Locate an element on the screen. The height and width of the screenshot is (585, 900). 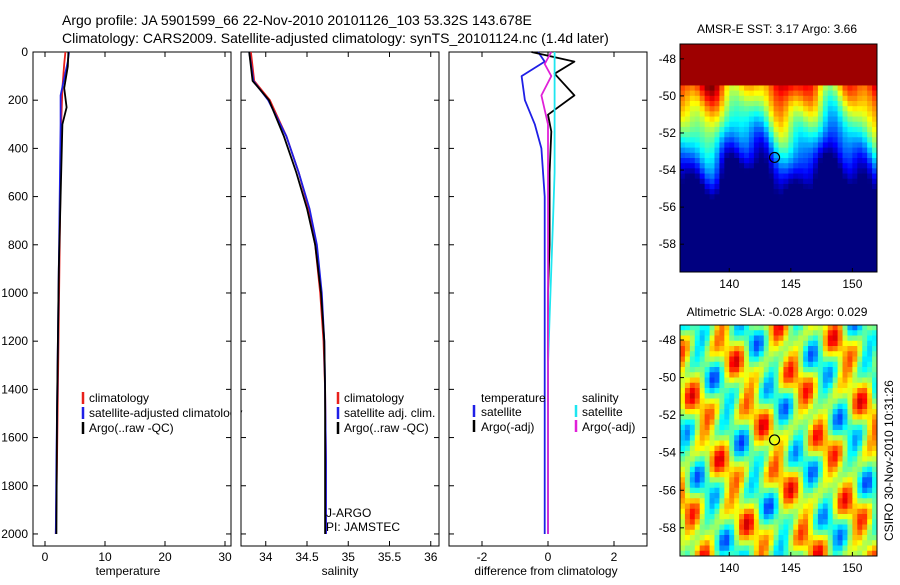
sla-argo-marker is located at coordinates (774, 440).